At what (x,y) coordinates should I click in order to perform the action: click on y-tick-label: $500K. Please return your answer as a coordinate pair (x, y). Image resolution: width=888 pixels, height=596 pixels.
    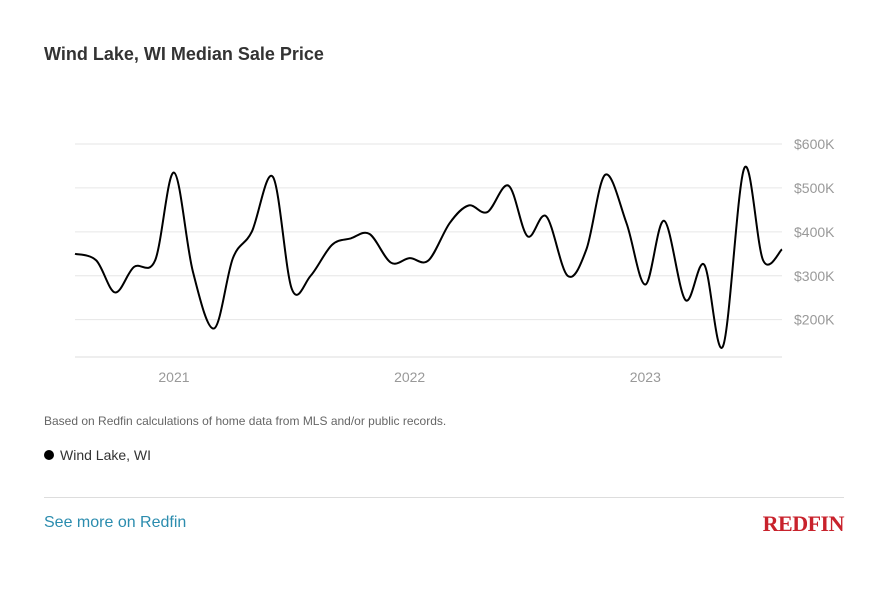
    Looking at the image, I should click on (814, 188).